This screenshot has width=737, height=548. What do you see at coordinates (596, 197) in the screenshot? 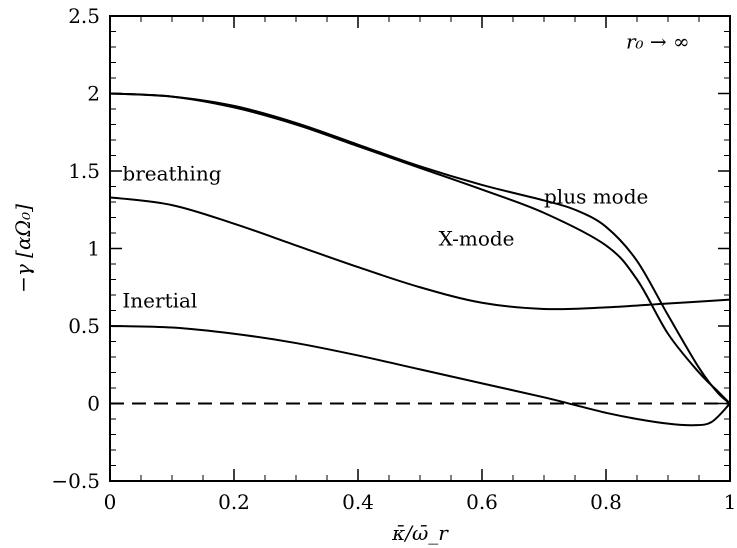
I see `annotation-5: plus mode` at bounding box center [596, 197].